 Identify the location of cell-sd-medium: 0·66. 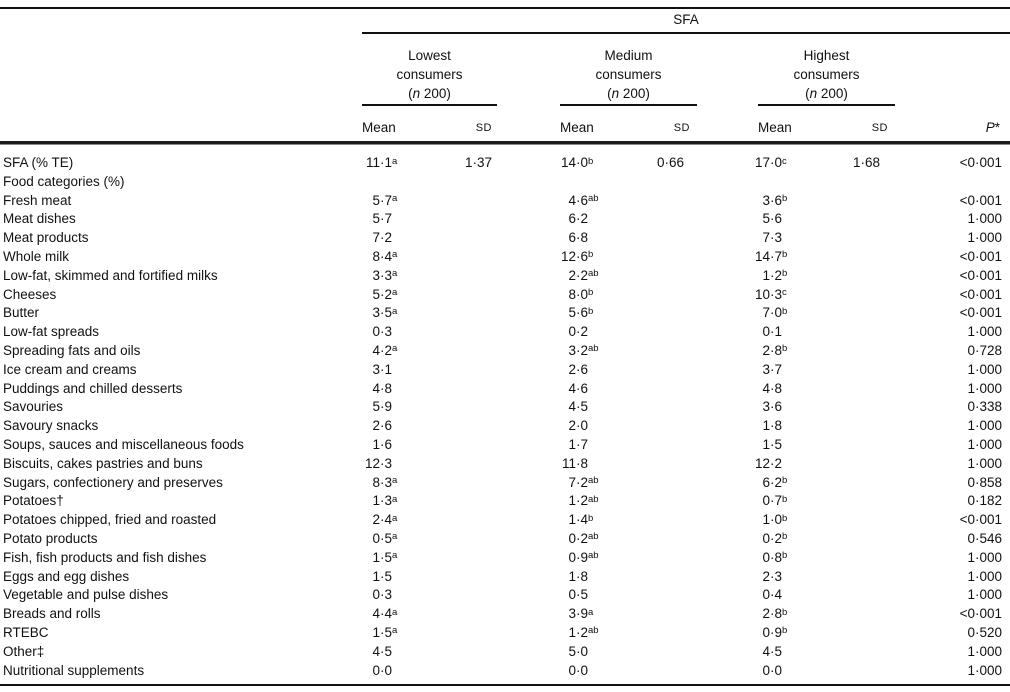
(670, 162).